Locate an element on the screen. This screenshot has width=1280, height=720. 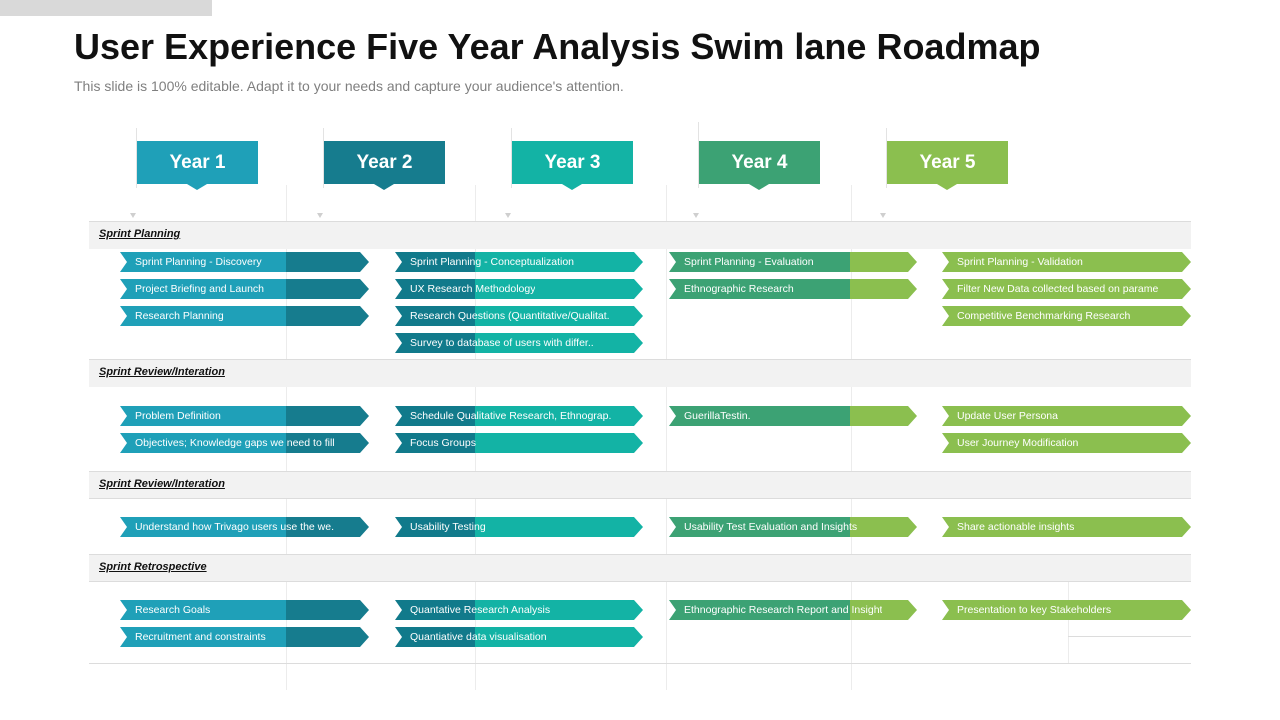
year-3-notch is located at coordinates (572, 187).